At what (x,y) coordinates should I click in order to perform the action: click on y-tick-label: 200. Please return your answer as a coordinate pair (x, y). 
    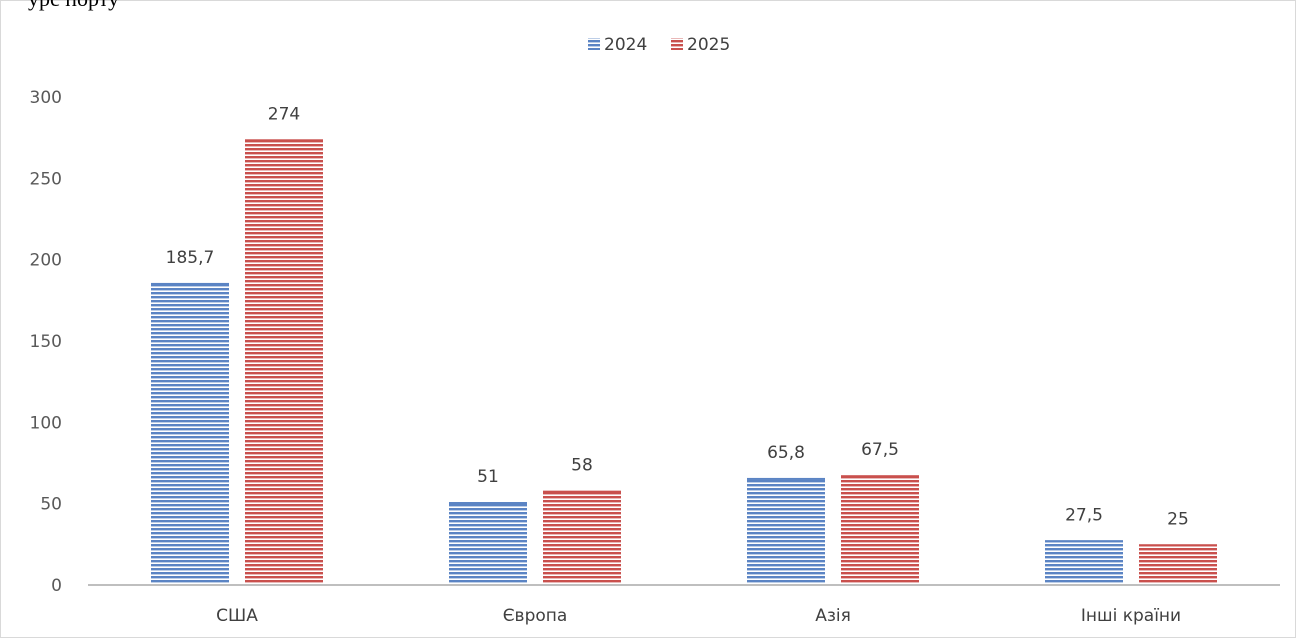
    Looking at the image, I should click on (46, 261).